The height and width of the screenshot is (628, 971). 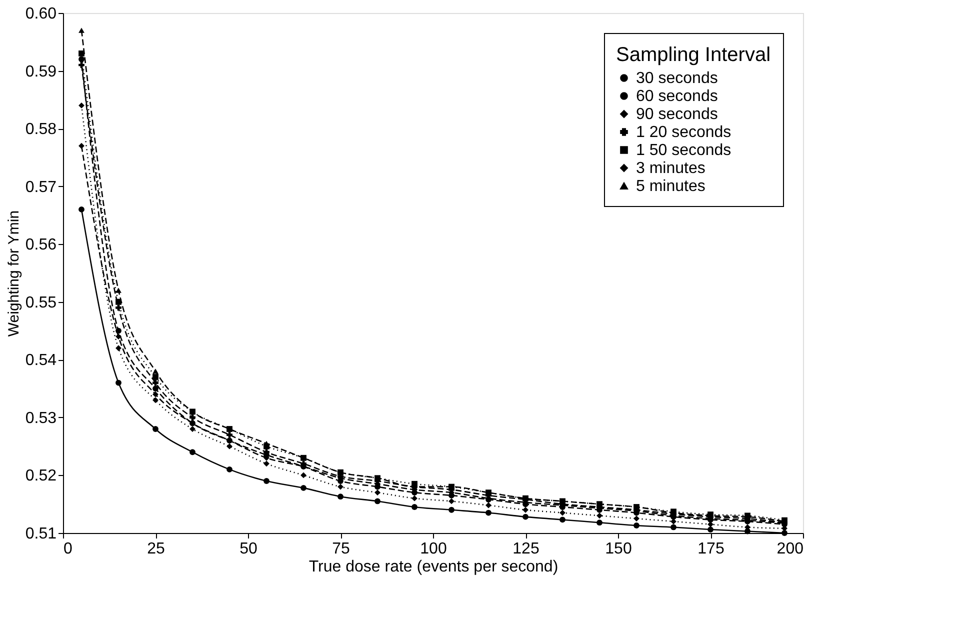 What do you see at coordinates (433, 567) in the screenshot?
I see `x-axis-title: True dose rate (events per second)` at bounding box center [433, 567].